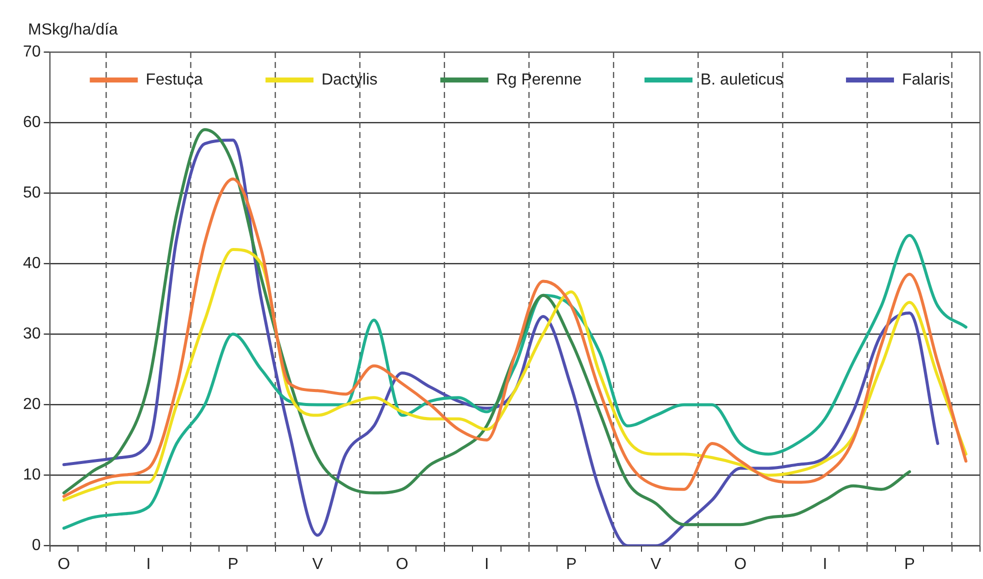 The width and height of the screenshot is (983, 579). I want to click on legend-label: Falaris, so click(926, 79).